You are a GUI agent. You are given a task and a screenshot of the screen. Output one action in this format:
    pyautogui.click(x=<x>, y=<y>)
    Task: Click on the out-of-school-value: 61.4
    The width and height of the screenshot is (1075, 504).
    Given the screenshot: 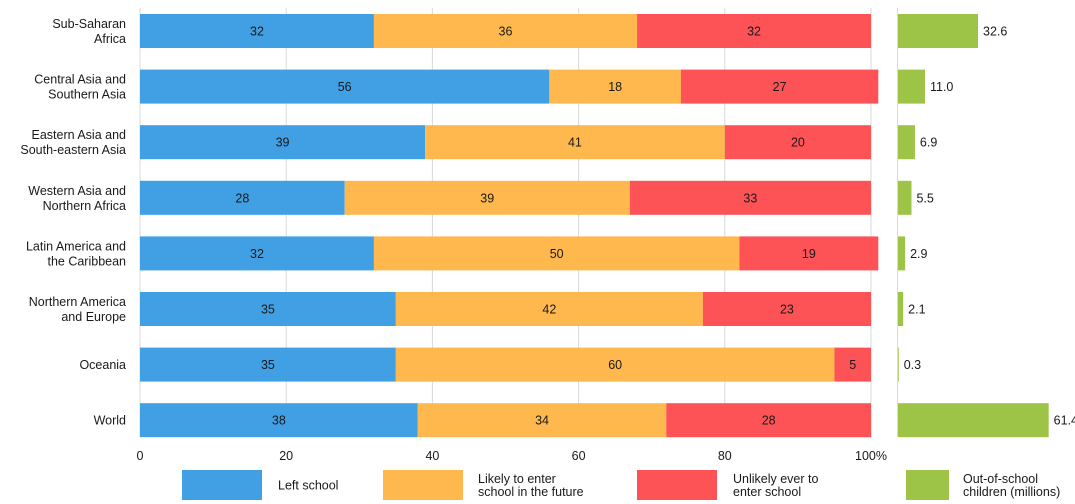 What is the action you would take?
    pyautogui.click(x=1064, y=421)
    